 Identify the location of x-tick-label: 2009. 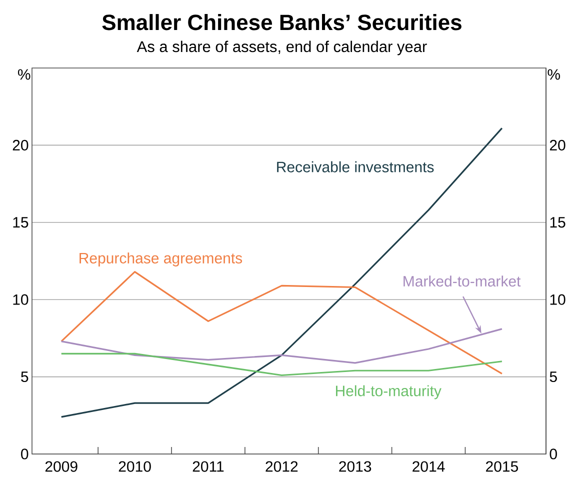
(61, 466).